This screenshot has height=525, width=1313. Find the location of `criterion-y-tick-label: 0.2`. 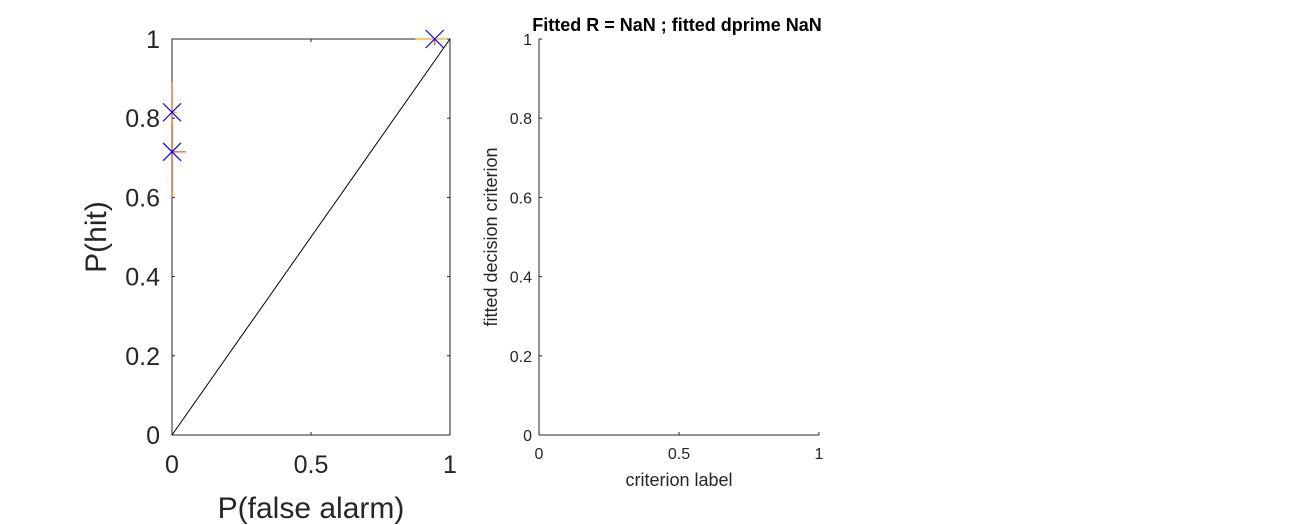

criterion-y-tick-label: 0.2 is located at coordinates (521, 357).